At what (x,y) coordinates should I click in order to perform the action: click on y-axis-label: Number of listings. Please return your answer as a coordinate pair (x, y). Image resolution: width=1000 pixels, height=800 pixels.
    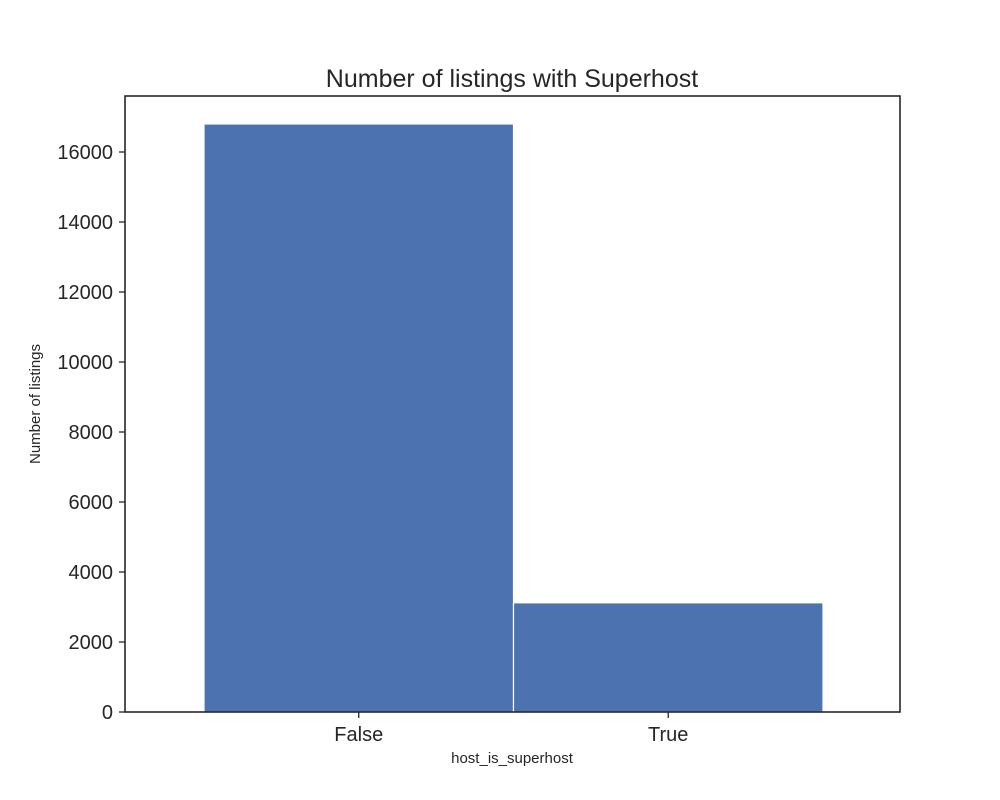
    Looking at the image, I should click on (35, 404).